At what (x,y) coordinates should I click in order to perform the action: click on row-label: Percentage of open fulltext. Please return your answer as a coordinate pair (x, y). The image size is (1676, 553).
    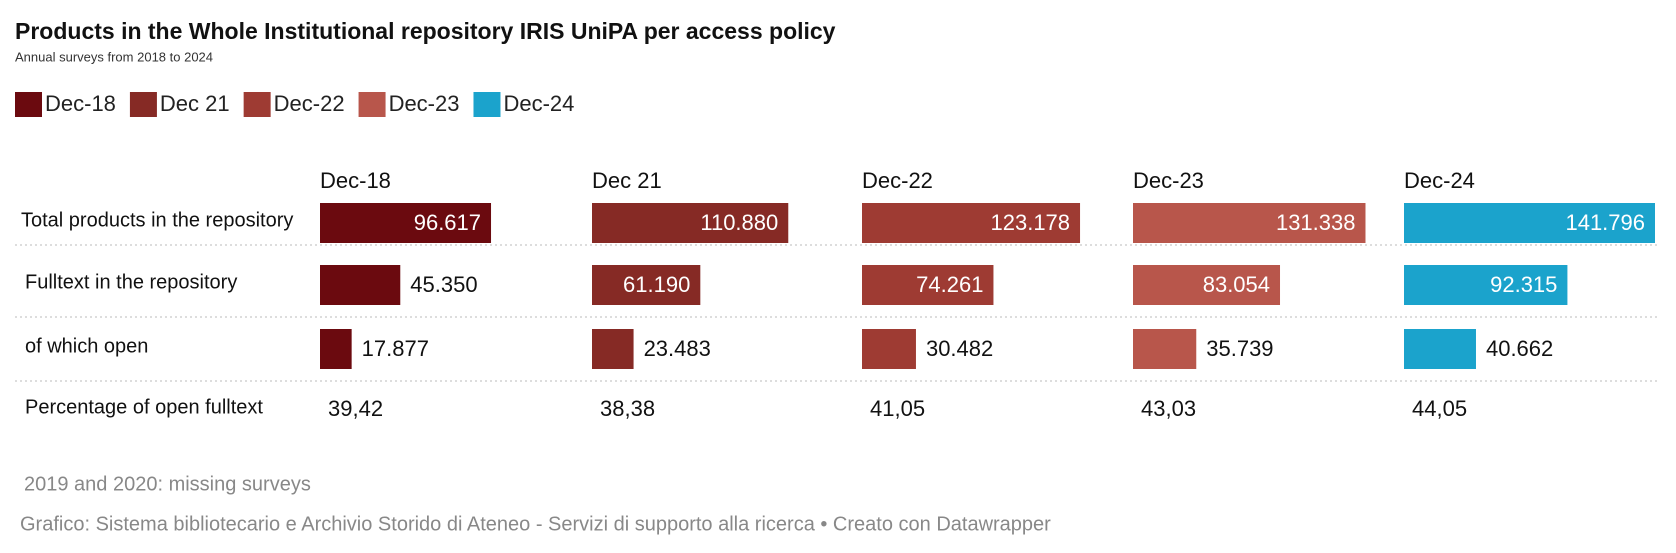
    Looking at the image, I should click on (144, 407).